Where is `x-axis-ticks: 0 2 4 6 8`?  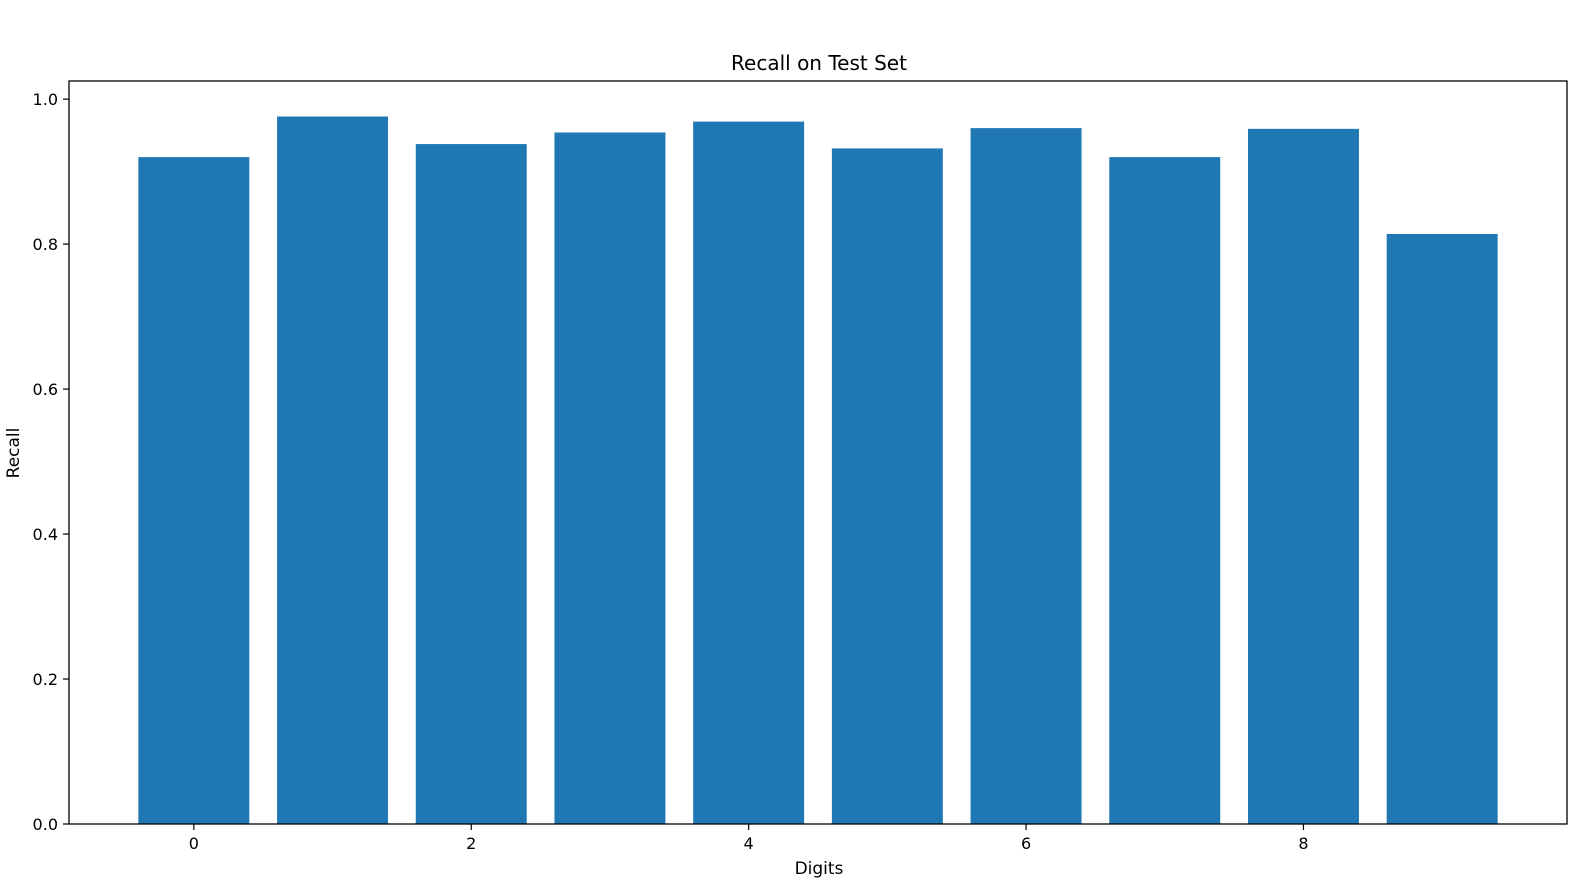 x-axis-ticks: 0 2 4 6 8 is located at coordinates (749, 838).